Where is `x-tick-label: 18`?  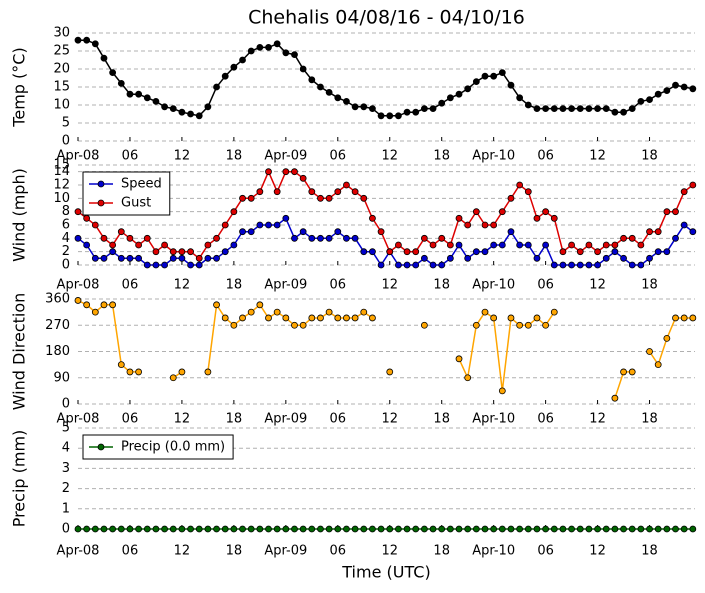
x-tick-label: 18 is located at coordinates (441, 551).